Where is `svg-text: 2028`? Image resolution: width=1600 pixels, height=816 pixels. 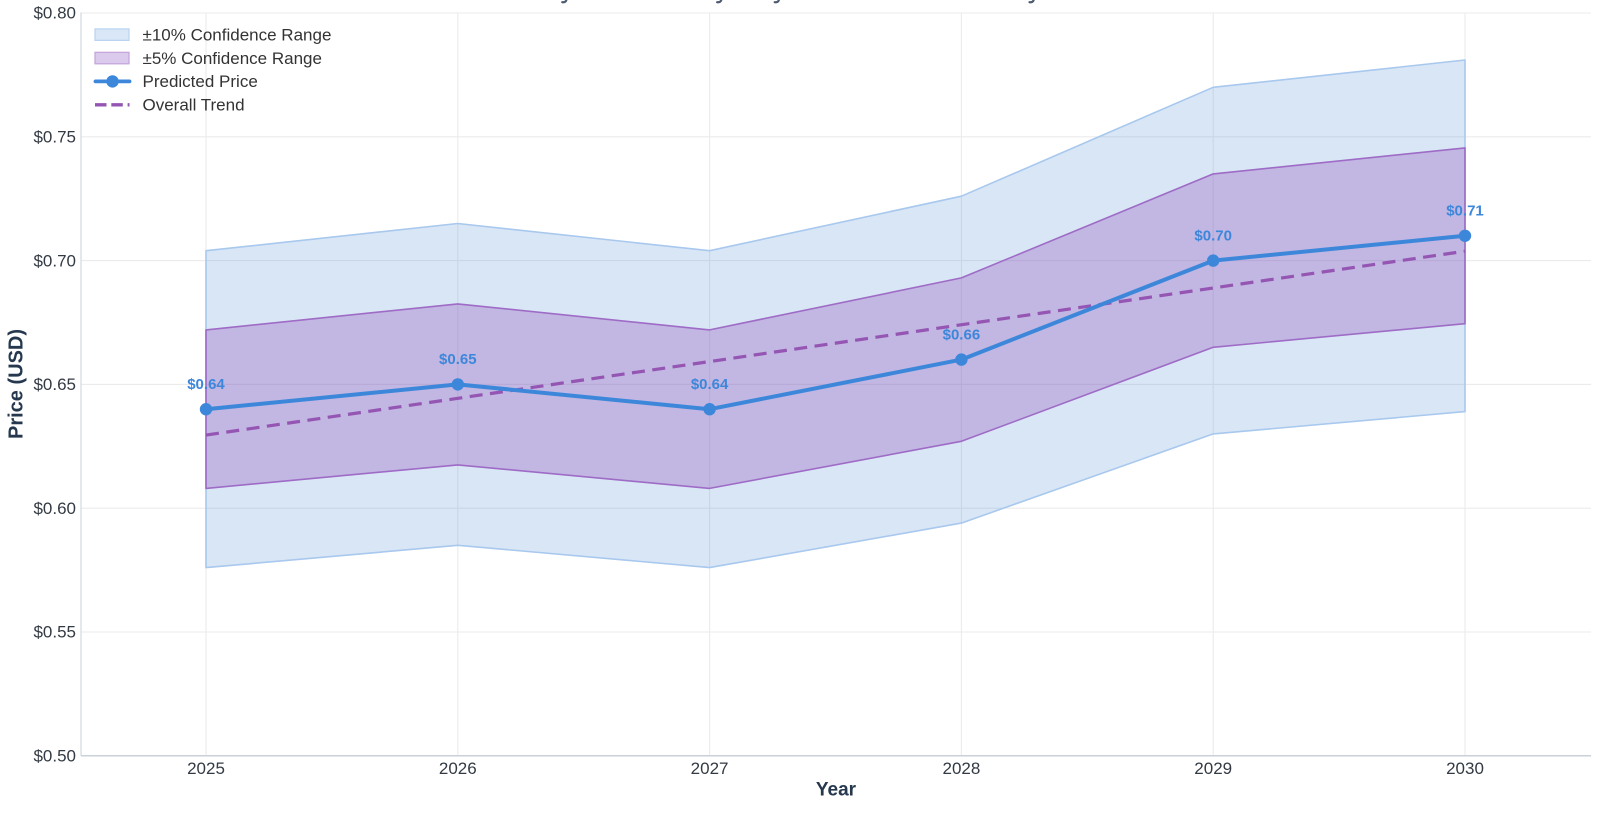 svg-text: 2028 is located at coordinates (961, 768).